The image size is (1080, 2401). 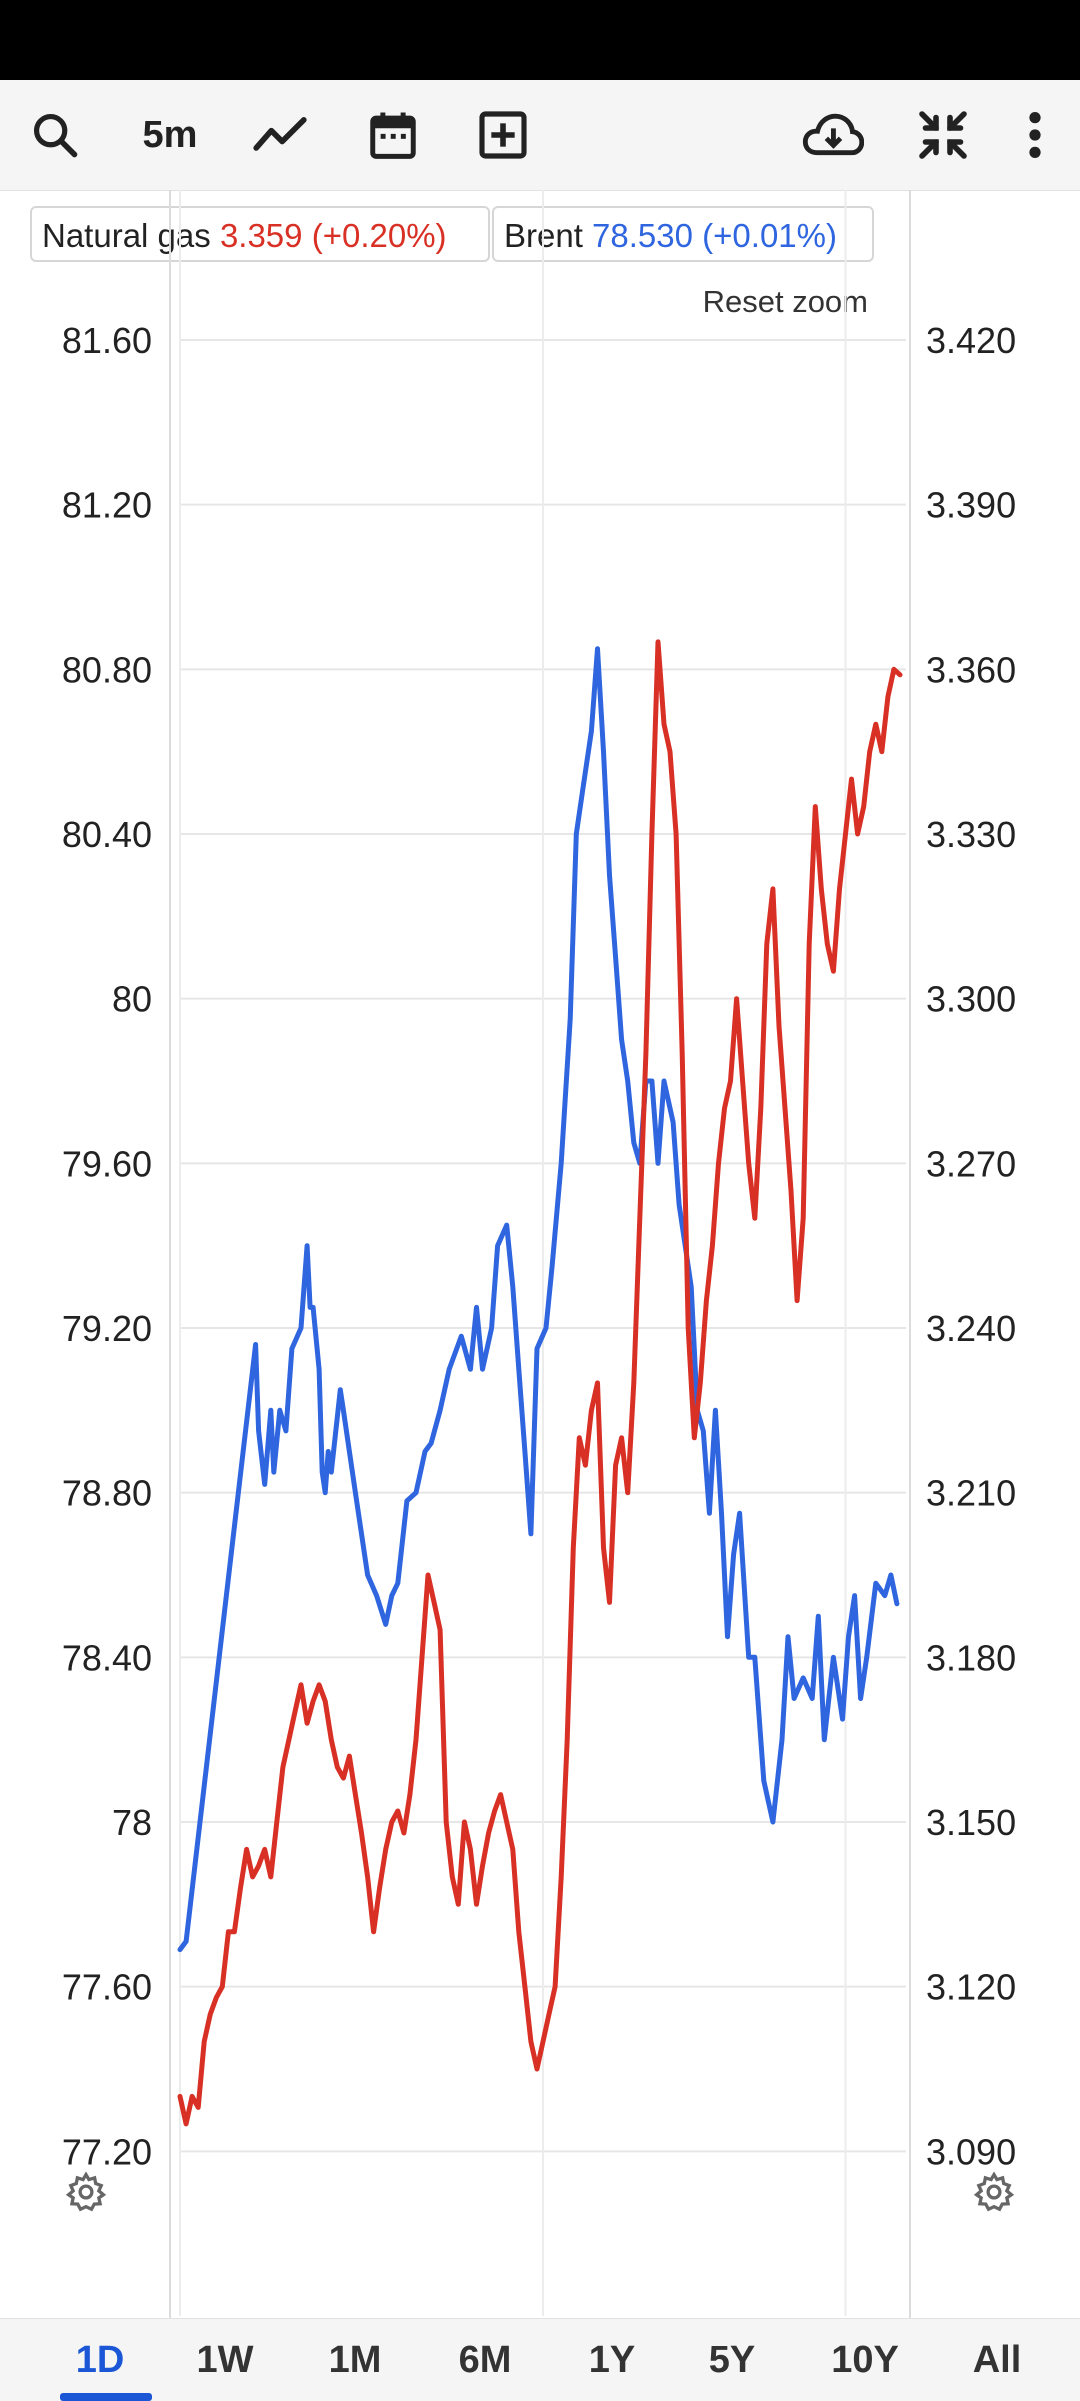 I want to click on range-tab-1m: 1M, so click(x=355, y=2360).